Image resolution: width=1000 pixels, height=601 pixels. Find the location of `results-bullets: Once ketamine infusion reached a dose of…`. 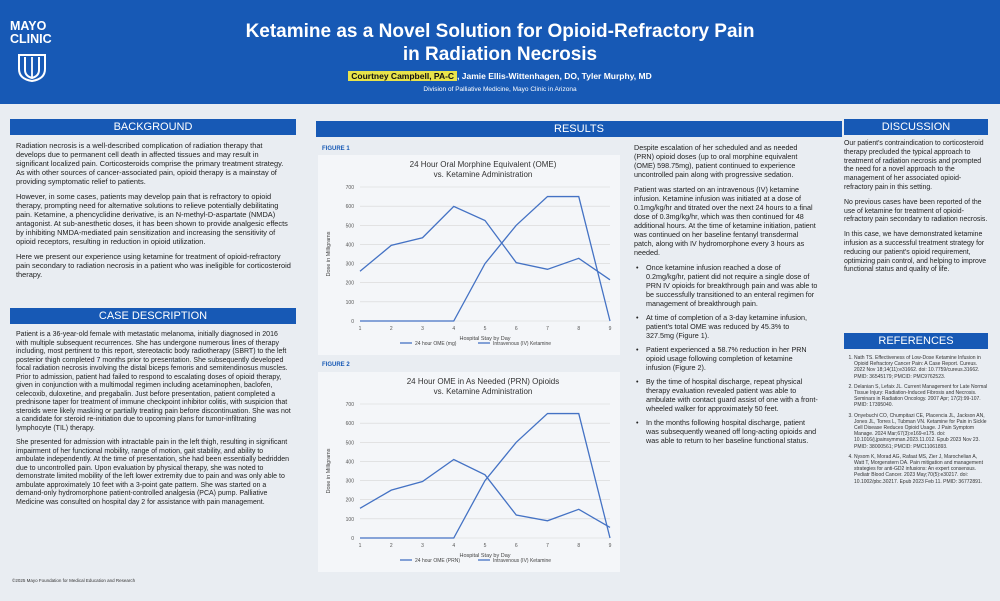

results-bullets: Once ketamine infusion reached a dose of… is located at coordinates (726, 354).